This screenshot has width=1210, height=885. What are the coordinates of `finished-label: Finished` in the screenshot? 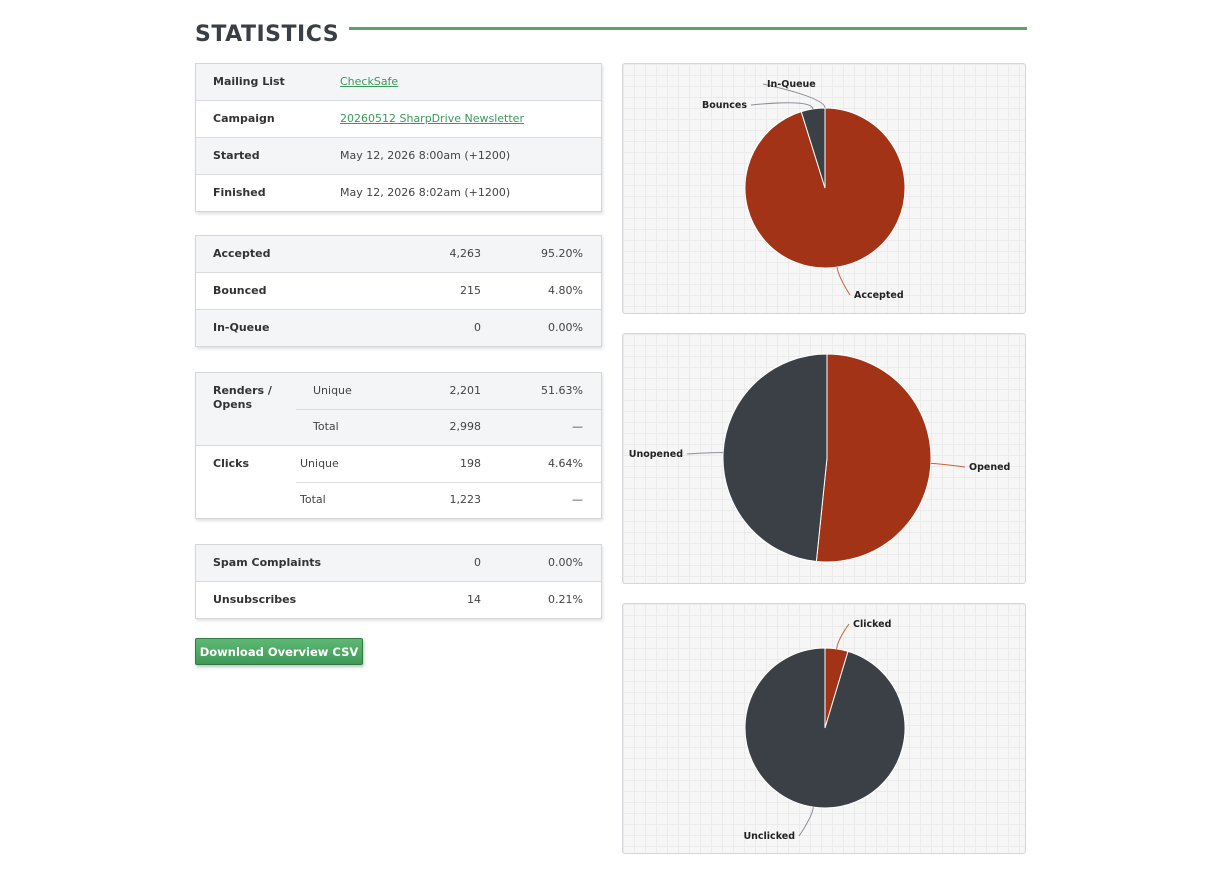 It's located at (239, 192).